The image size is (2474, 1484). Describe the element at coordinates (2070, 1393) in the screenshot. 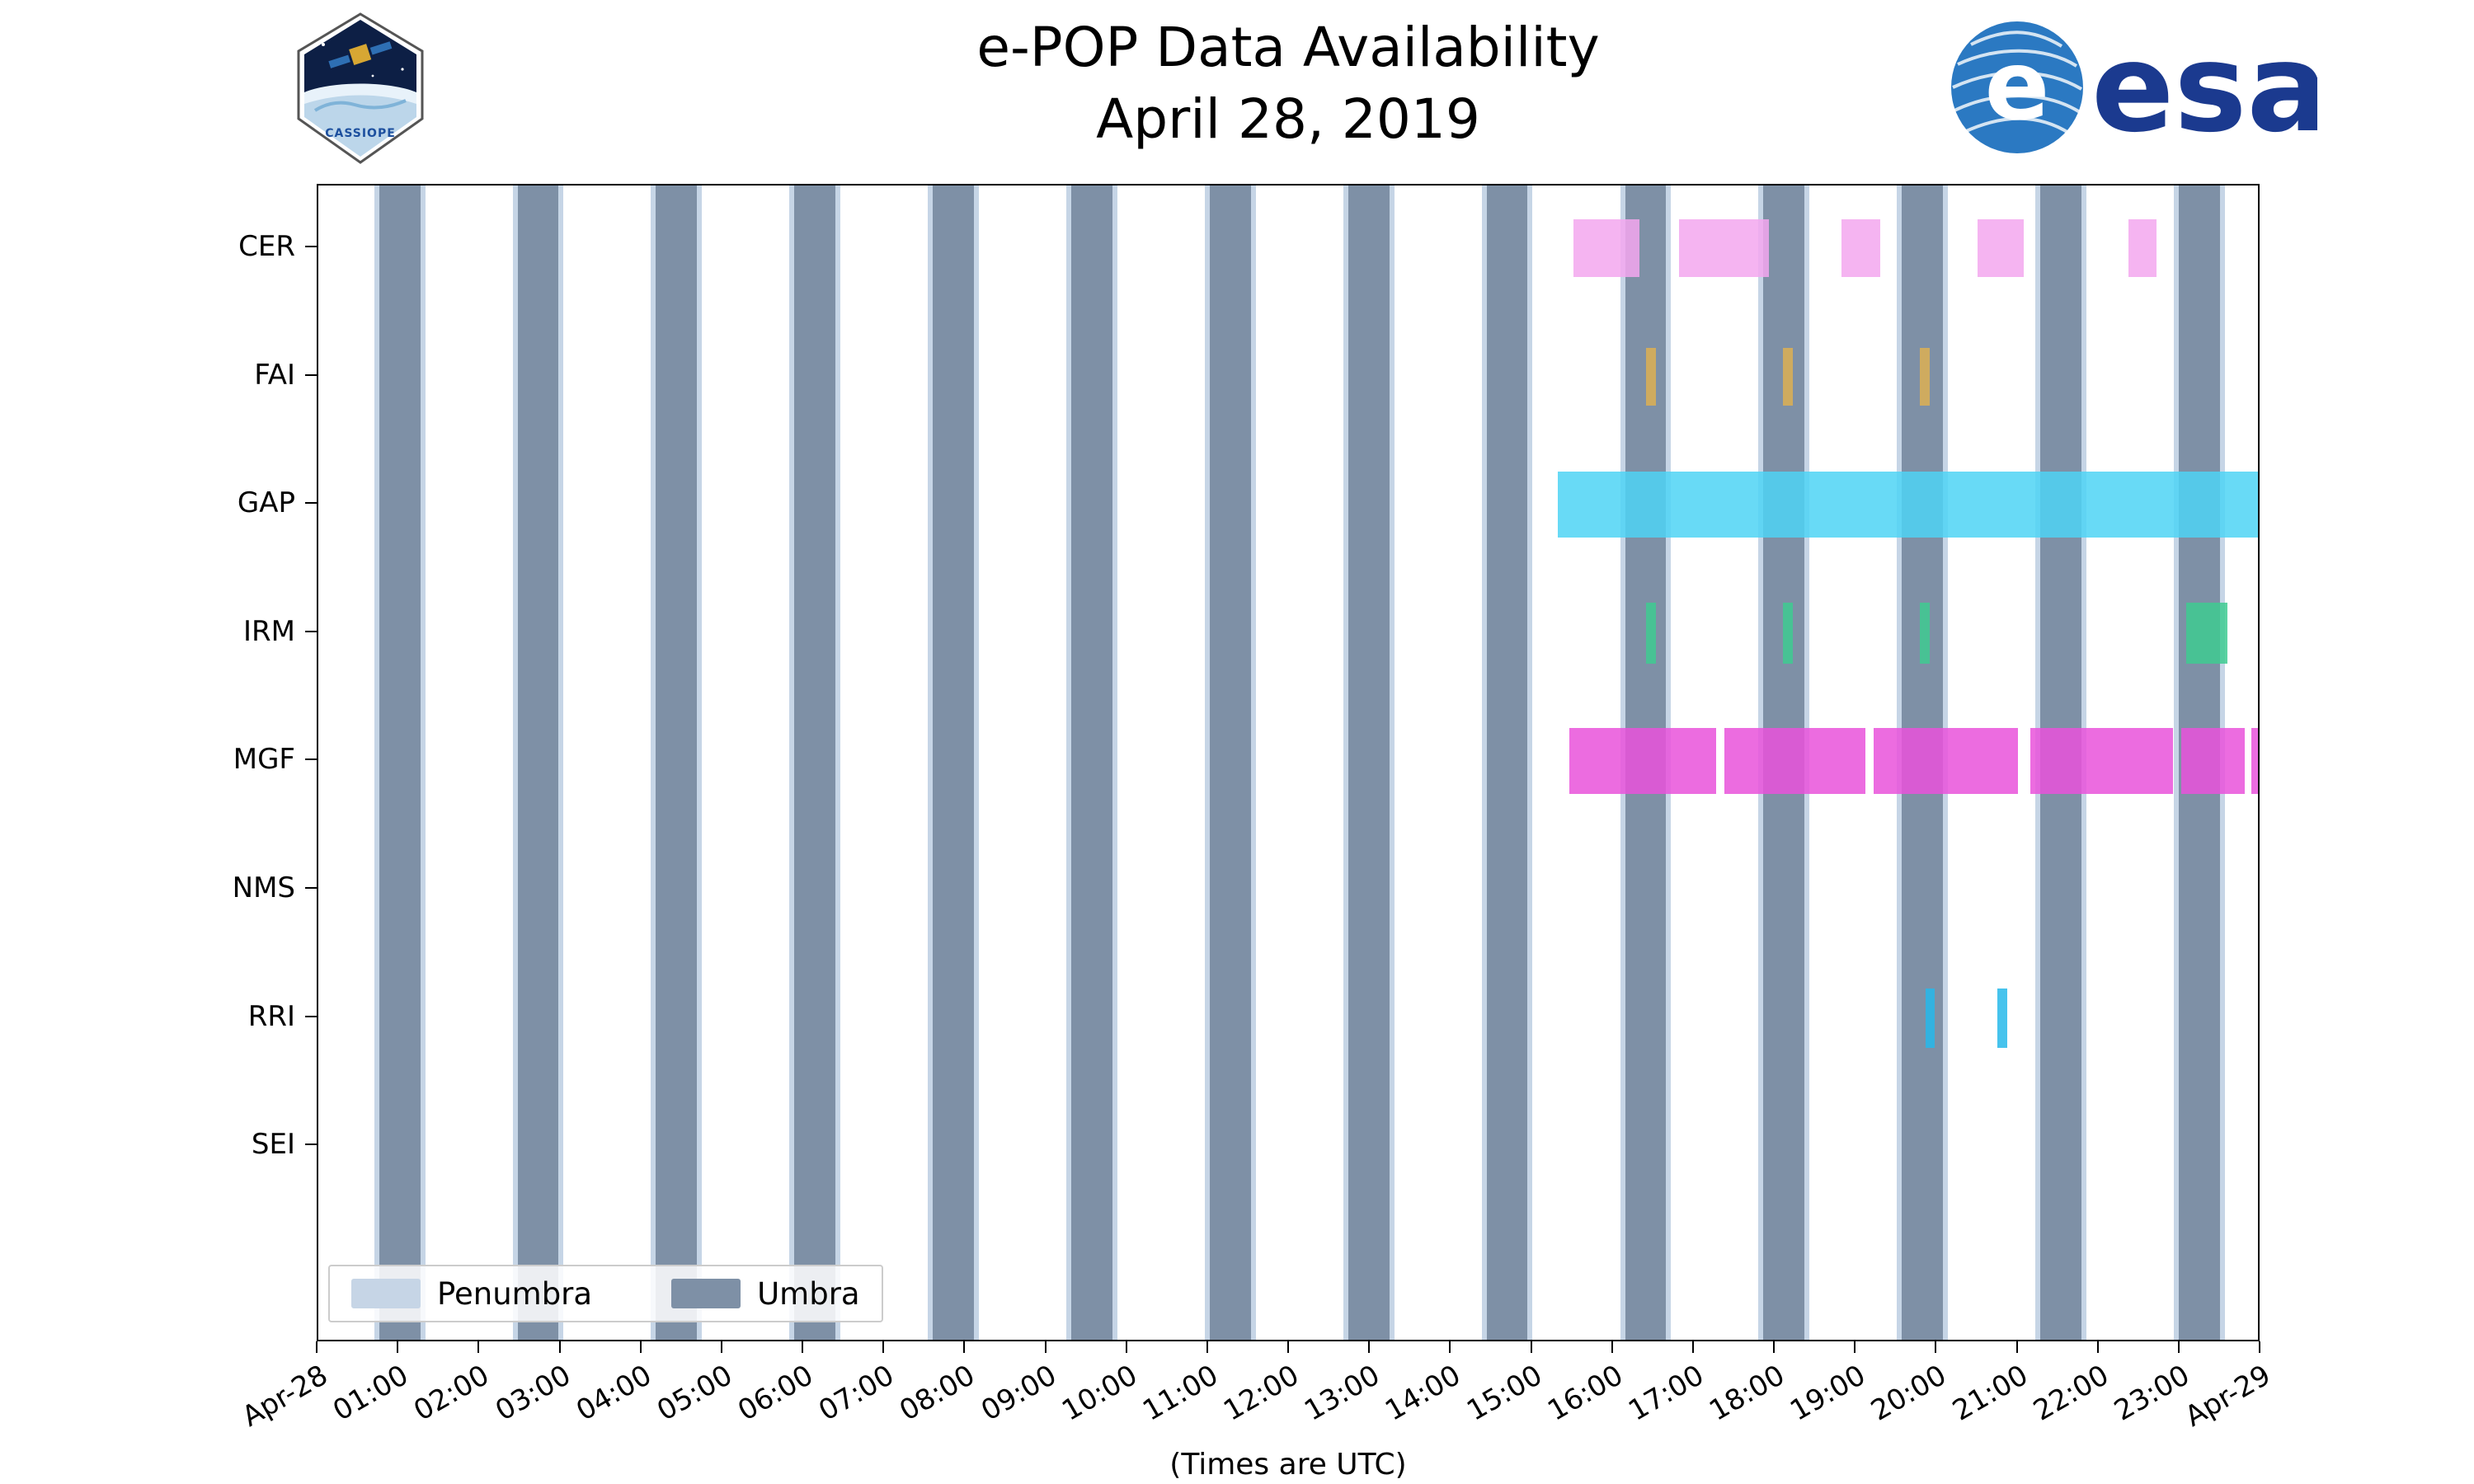

I see `x-tick-label: 22:00` at that location.